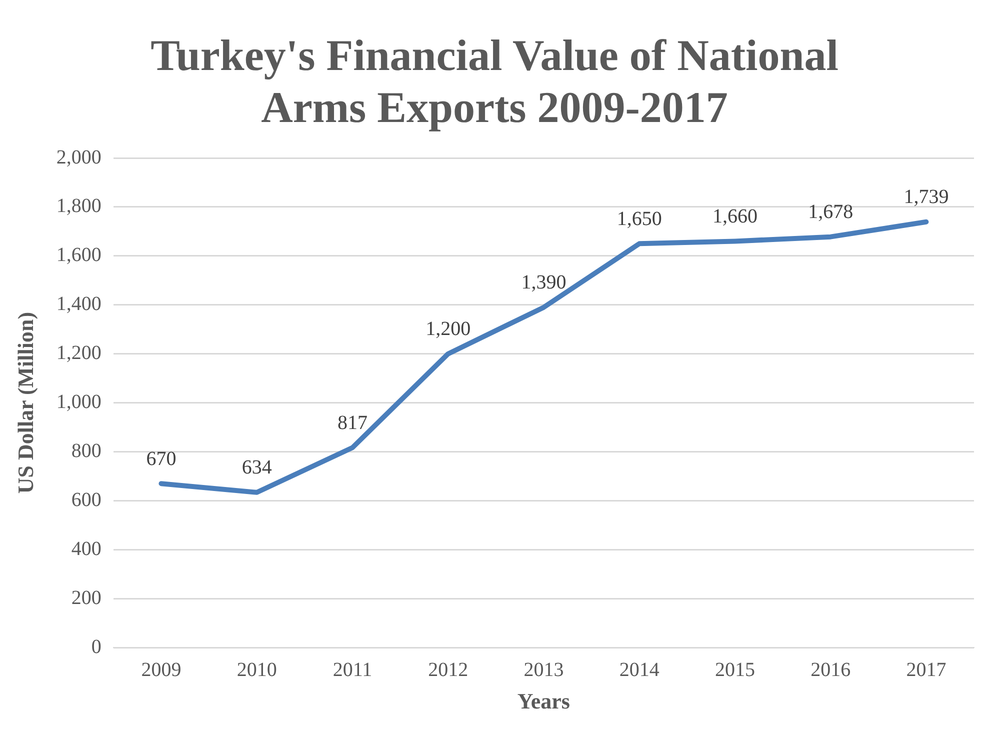 The height and width of the screenshot is (731, 989). What do you see at coordinates (352, 423) in the screenshot?
I see `data-label: 817` at bounding box center [352, 423].